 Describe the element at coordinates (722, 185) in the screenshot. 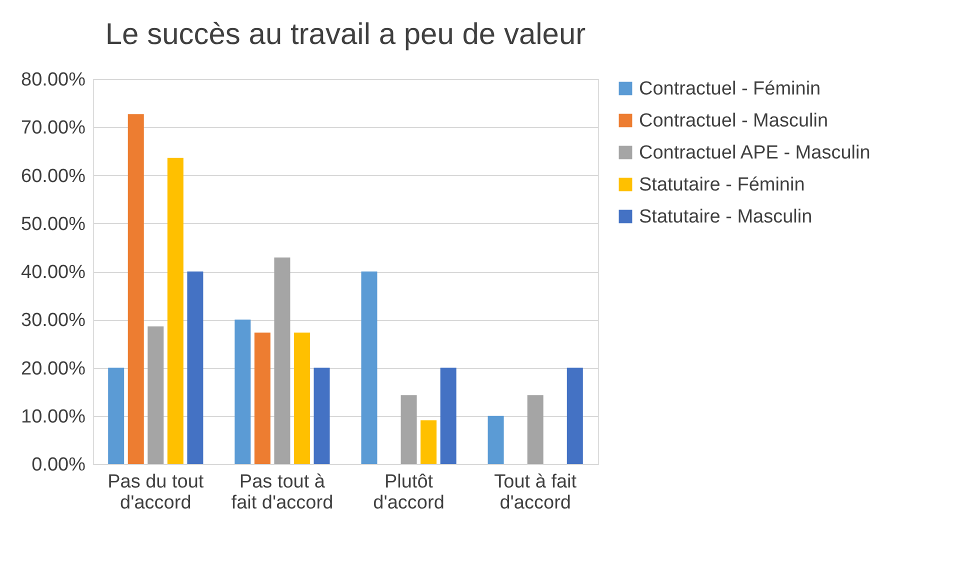

I see `legend-label: Statutaire - Féminin` at that location.